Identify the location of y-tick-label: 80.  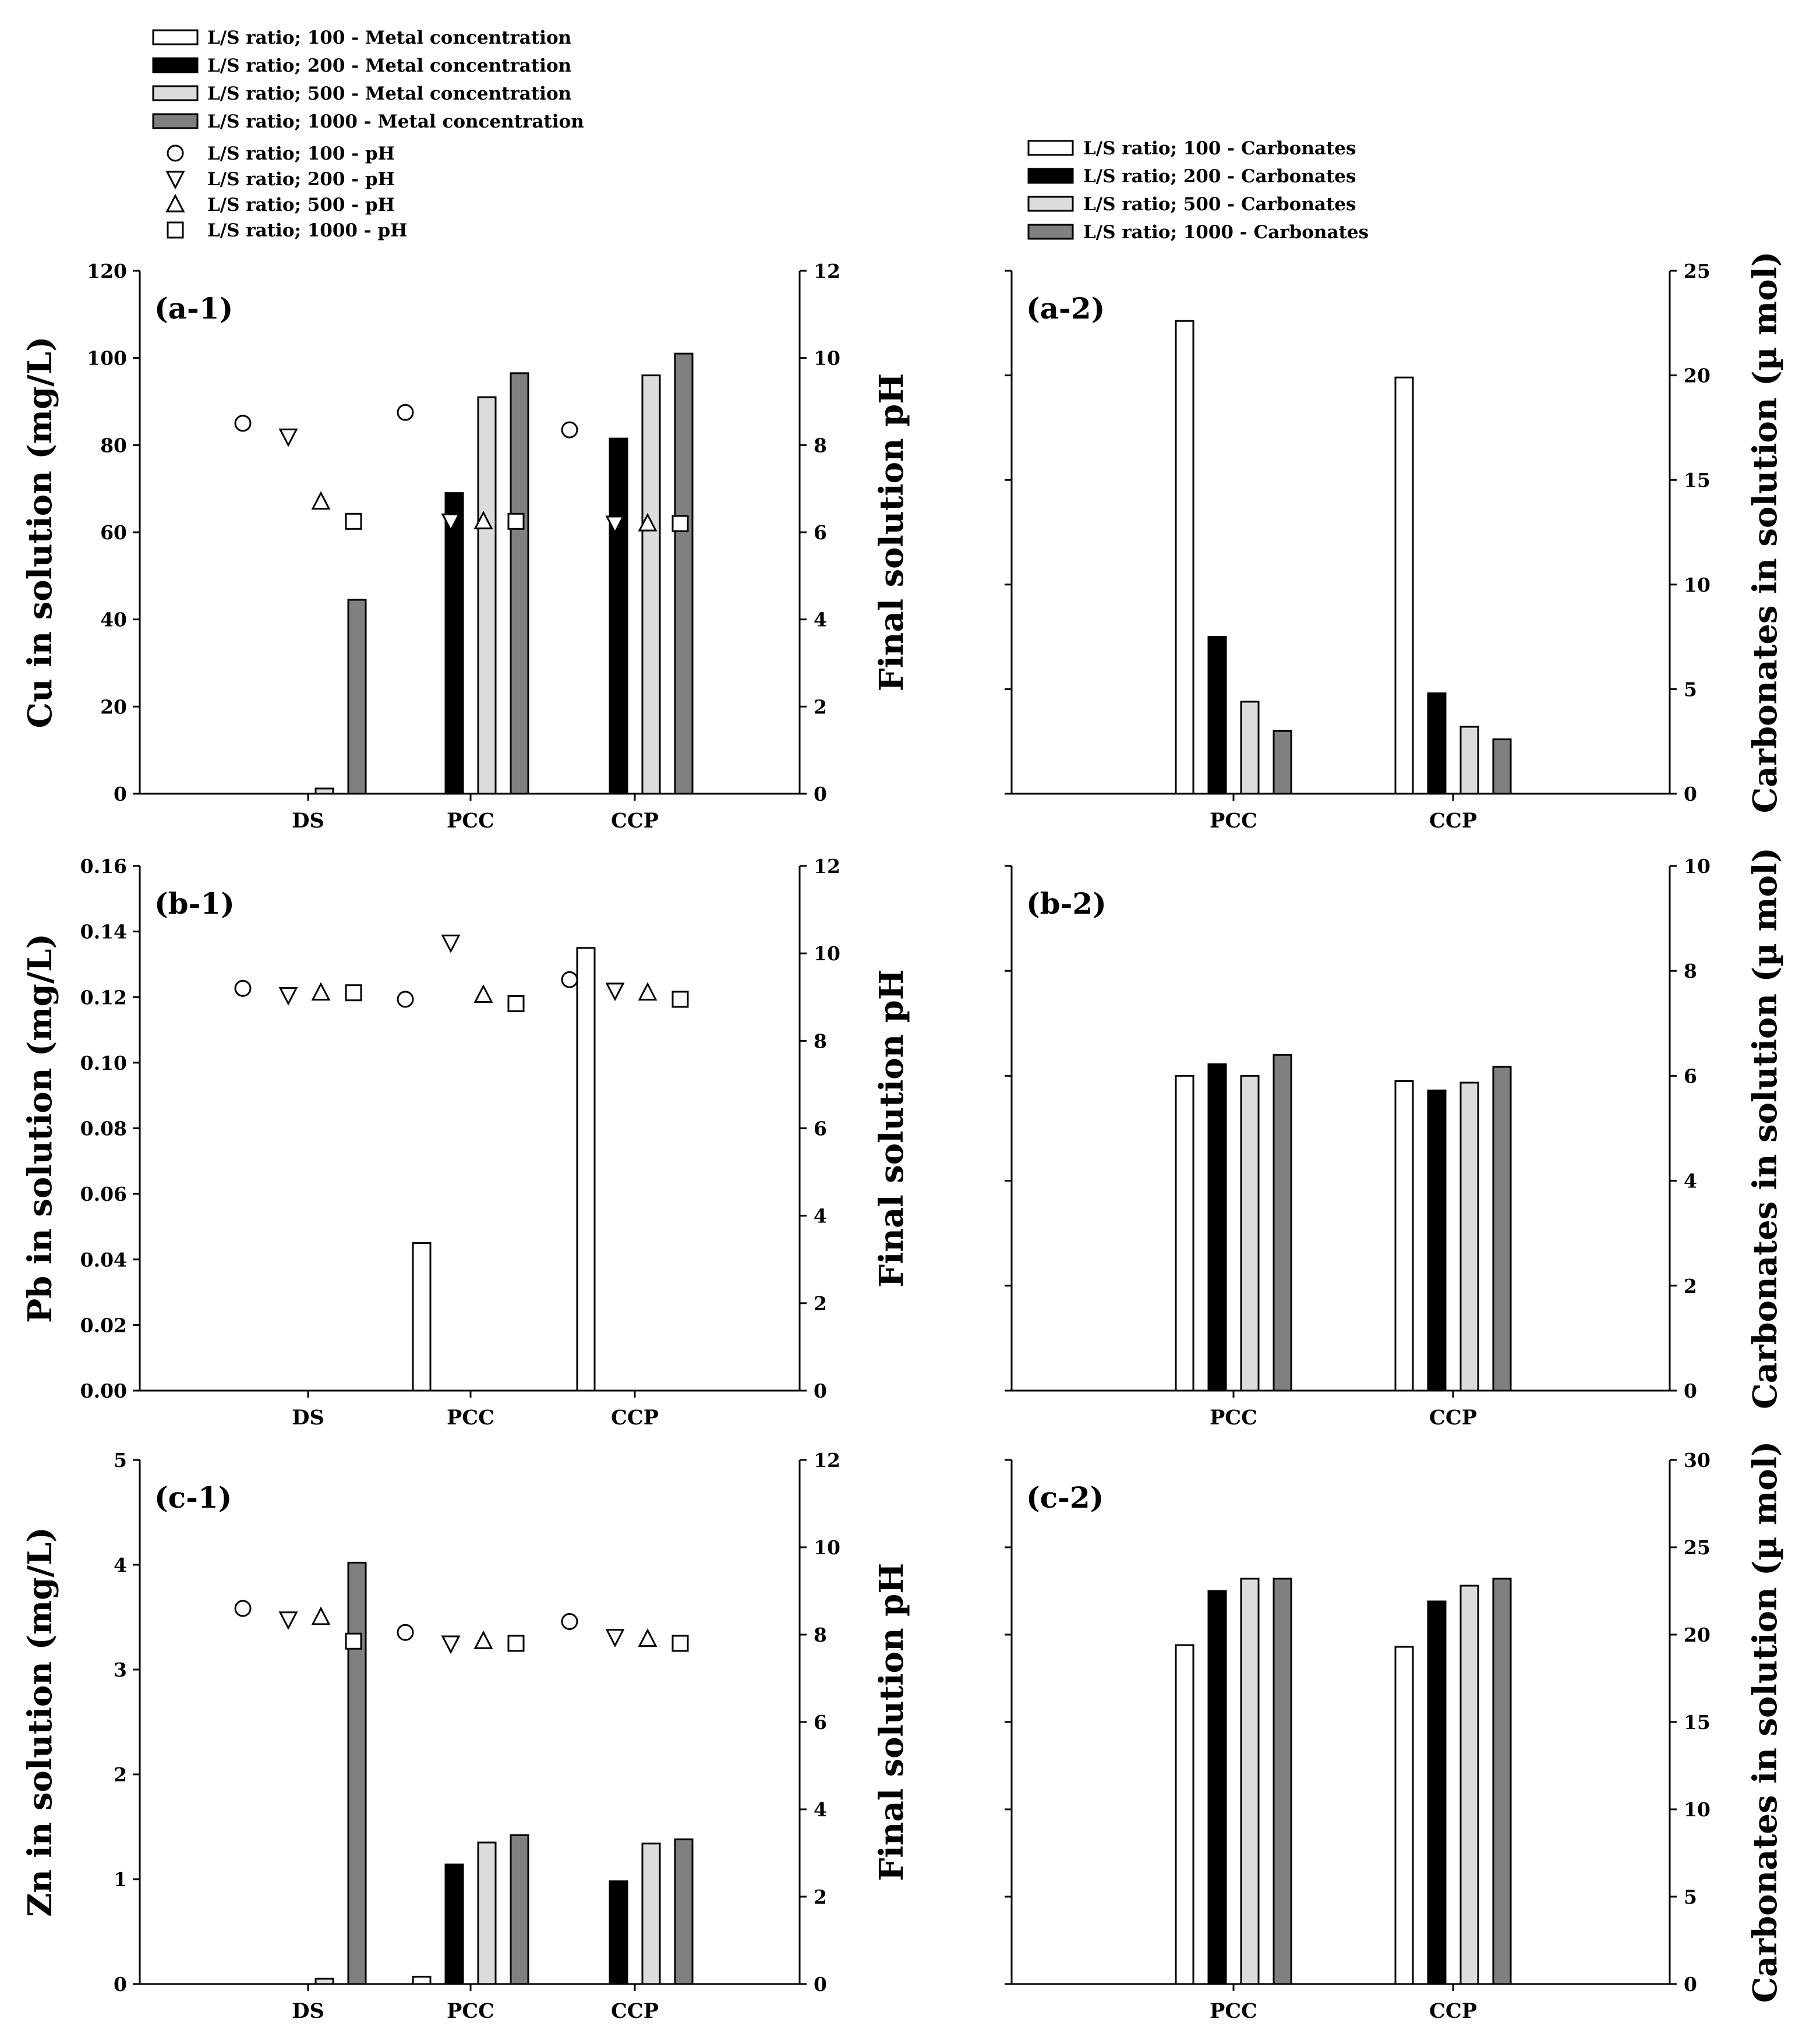
(113, 445).